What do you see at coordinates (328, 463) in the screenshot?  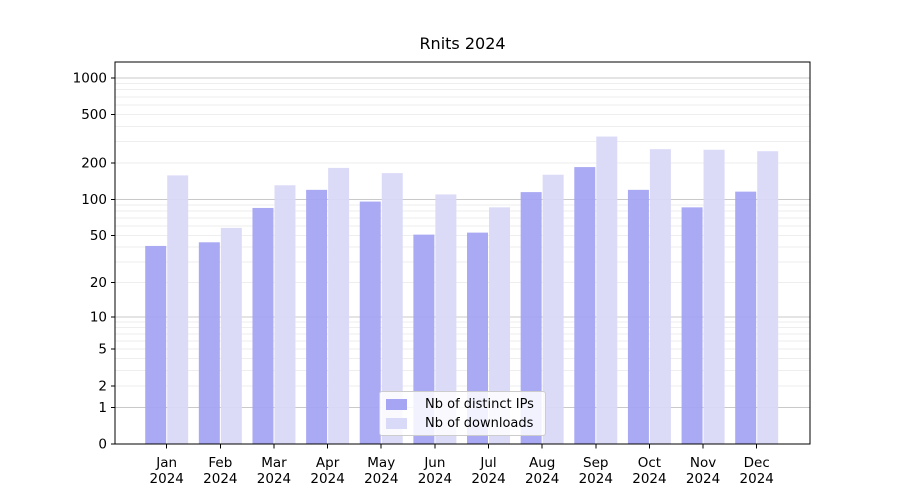 I see `x-tick-label-month: Apr` at bounding box center [328, 463].